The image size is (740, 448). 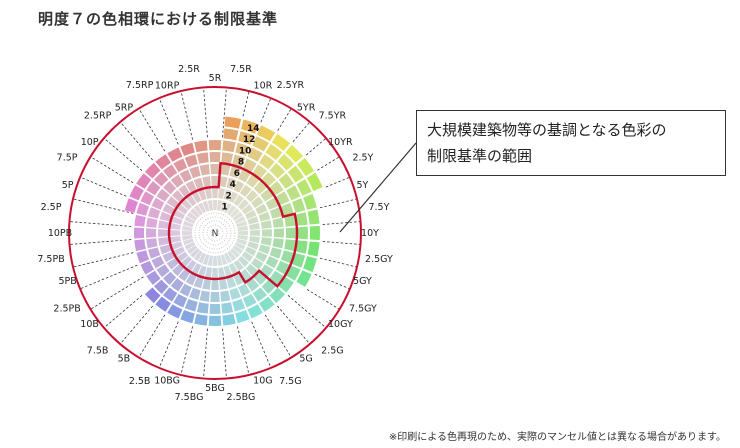 I want to click on chroma-label: 1, so click(x=224, y=208).